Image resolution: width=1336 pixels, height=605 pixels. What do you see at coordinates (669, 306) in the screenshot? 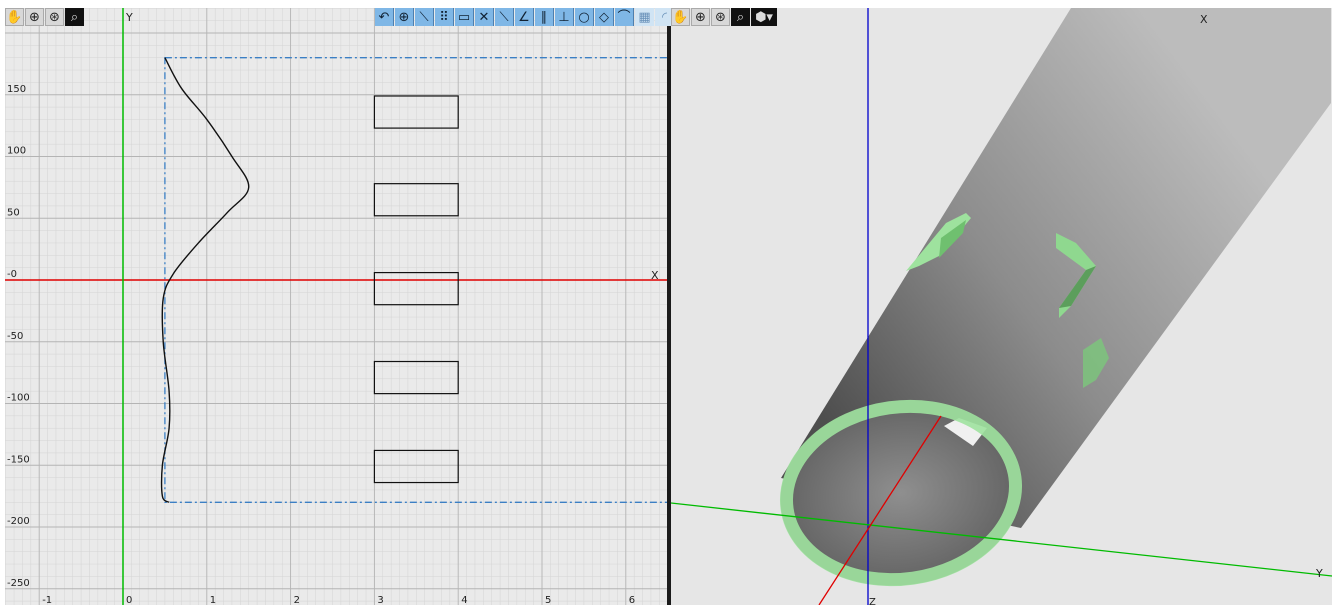
I see `view-divider` at bounding box center [669, 306].